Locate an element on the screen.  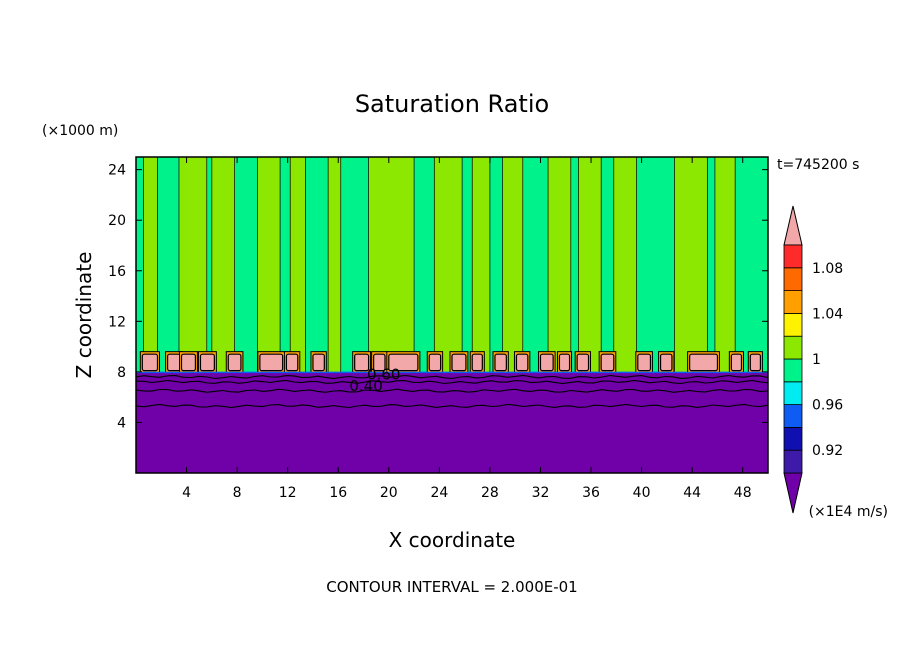
x-tick-label-12: 12 is located at coordinates (288, 493).